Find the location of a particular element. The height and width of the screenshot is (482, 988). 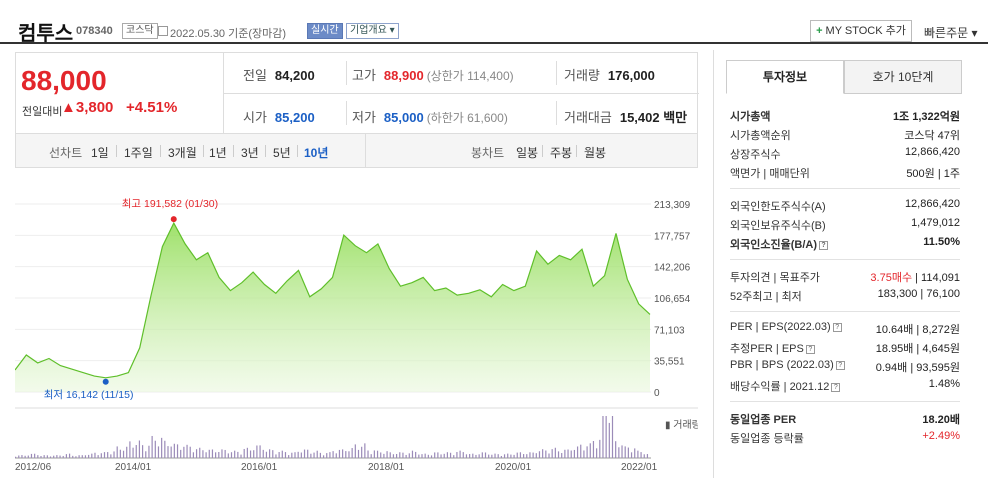

tab-period-5y: 5년 is located at coordinates (282, 153).